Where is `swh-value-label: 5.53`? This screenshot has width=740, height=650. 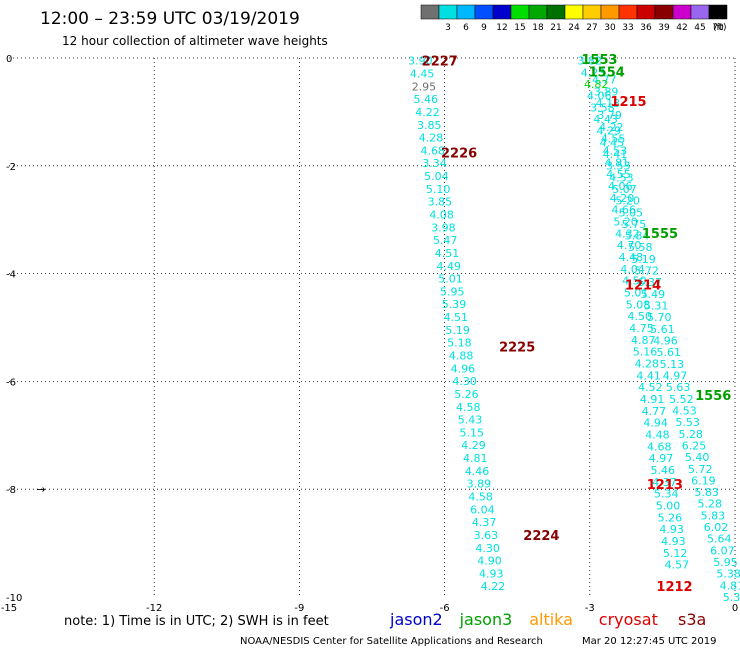 swh-value-label: 5.53 is located at coordinates (687, 422).